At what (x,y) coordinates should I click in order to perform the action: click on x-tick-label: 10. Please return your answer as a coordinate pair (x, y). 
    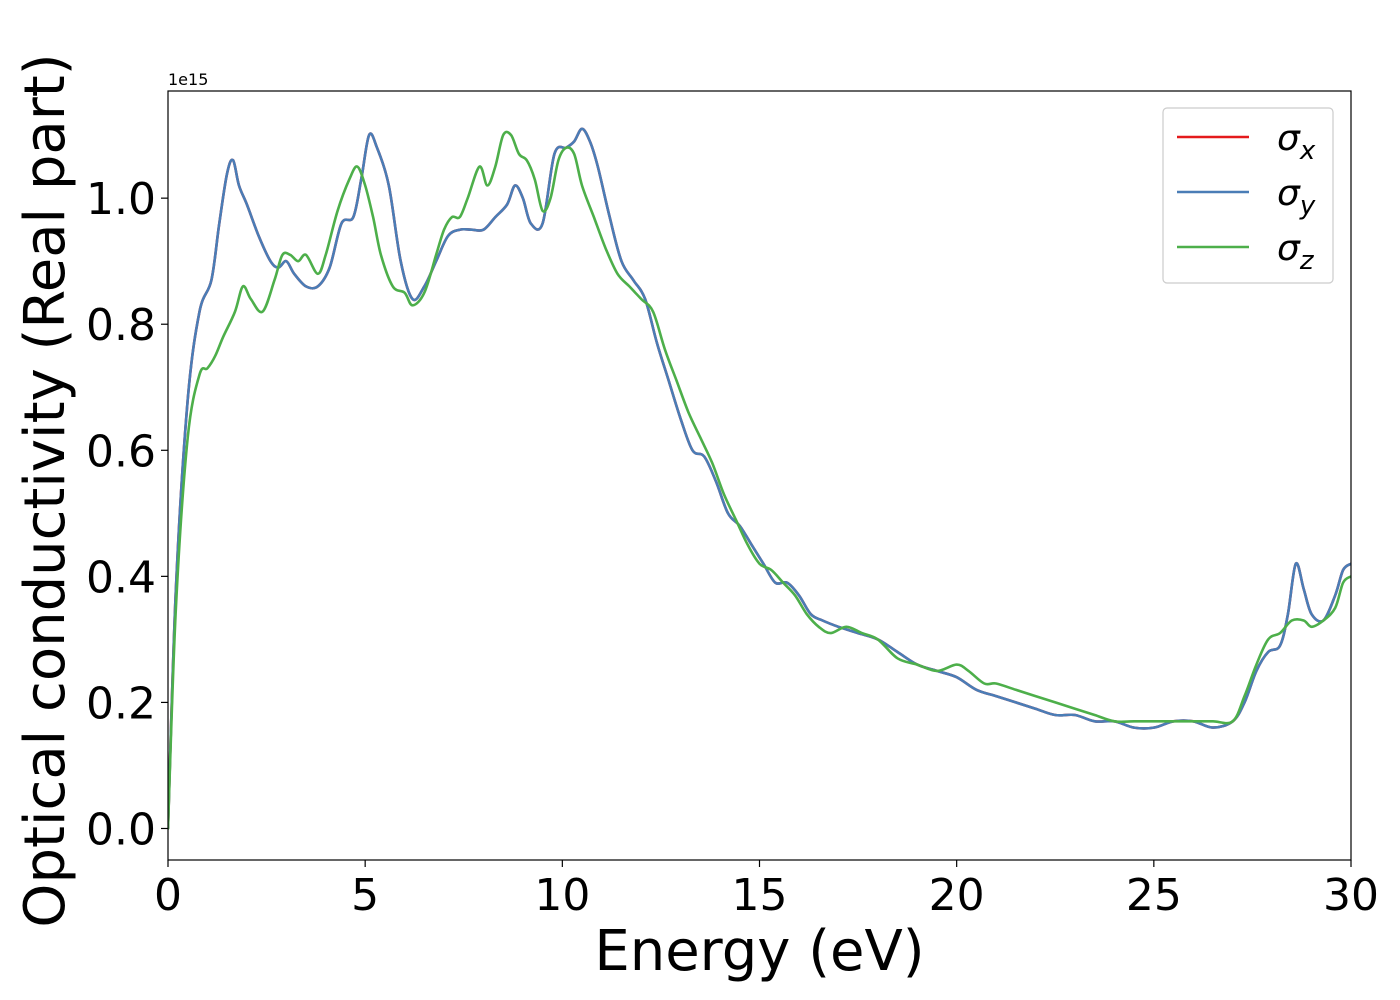
    Looking at the image, I should click on (562, 895).